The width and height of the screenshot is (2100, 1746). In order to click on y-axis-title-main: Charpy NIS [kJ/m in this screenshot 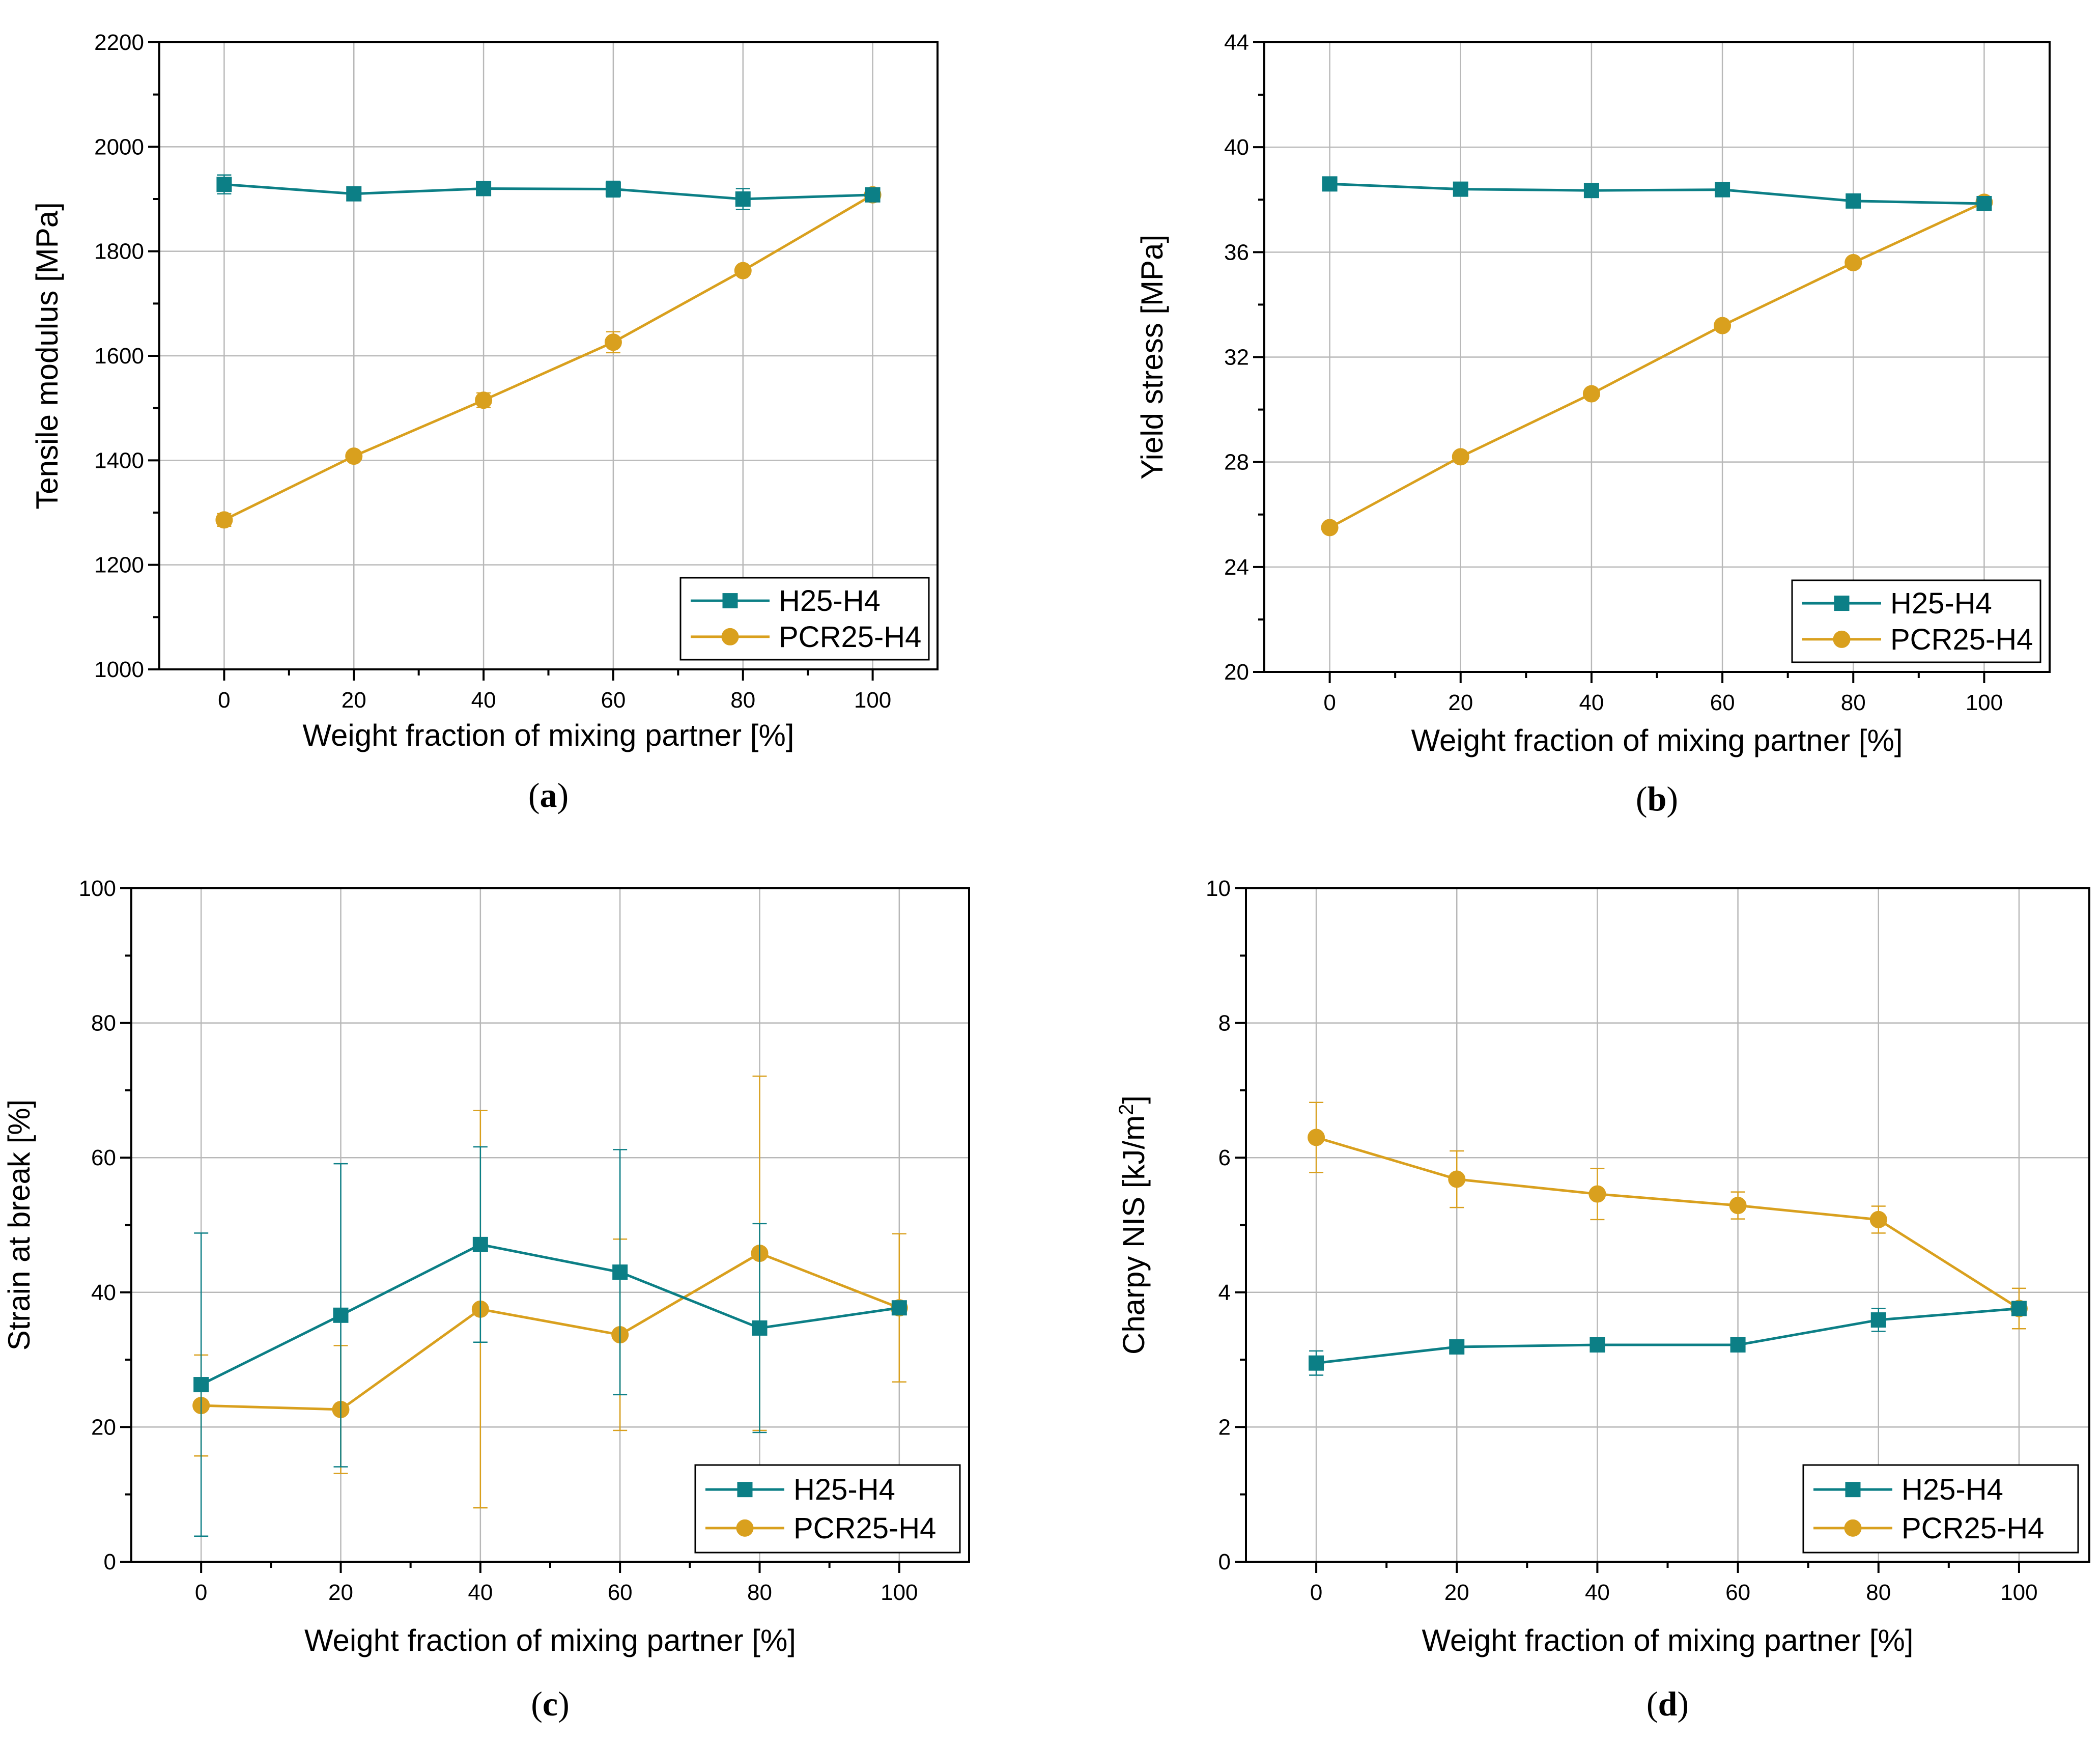, I will do `click(1134, 1235)`.